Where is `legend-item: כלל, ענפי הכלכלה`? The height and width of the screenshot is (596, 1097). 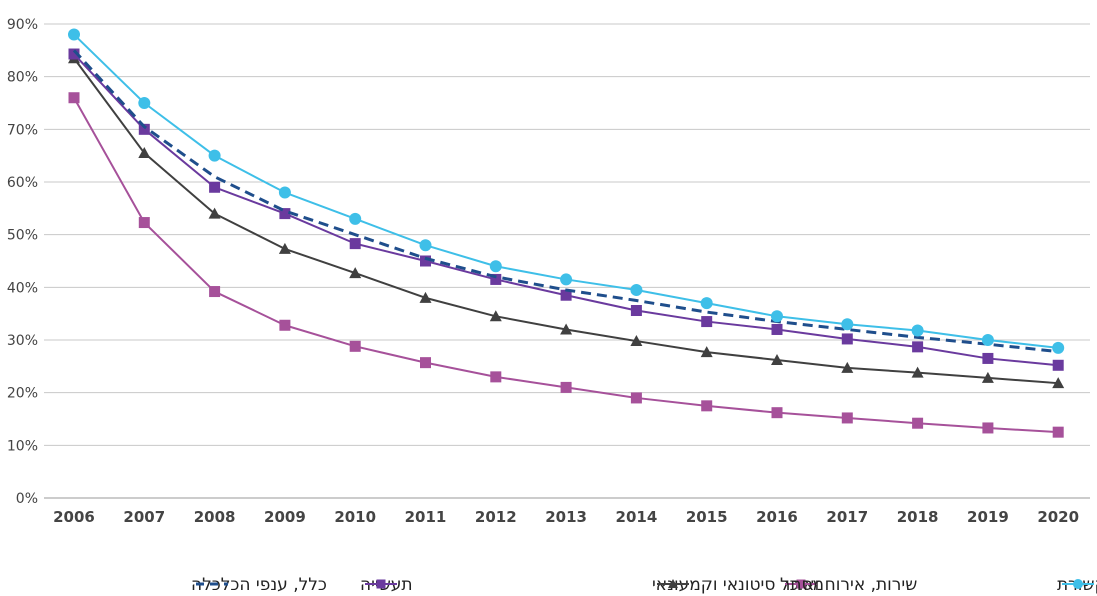
legend-item: כלל, ענפי הכלכלה is located at coordinates (259, 585).